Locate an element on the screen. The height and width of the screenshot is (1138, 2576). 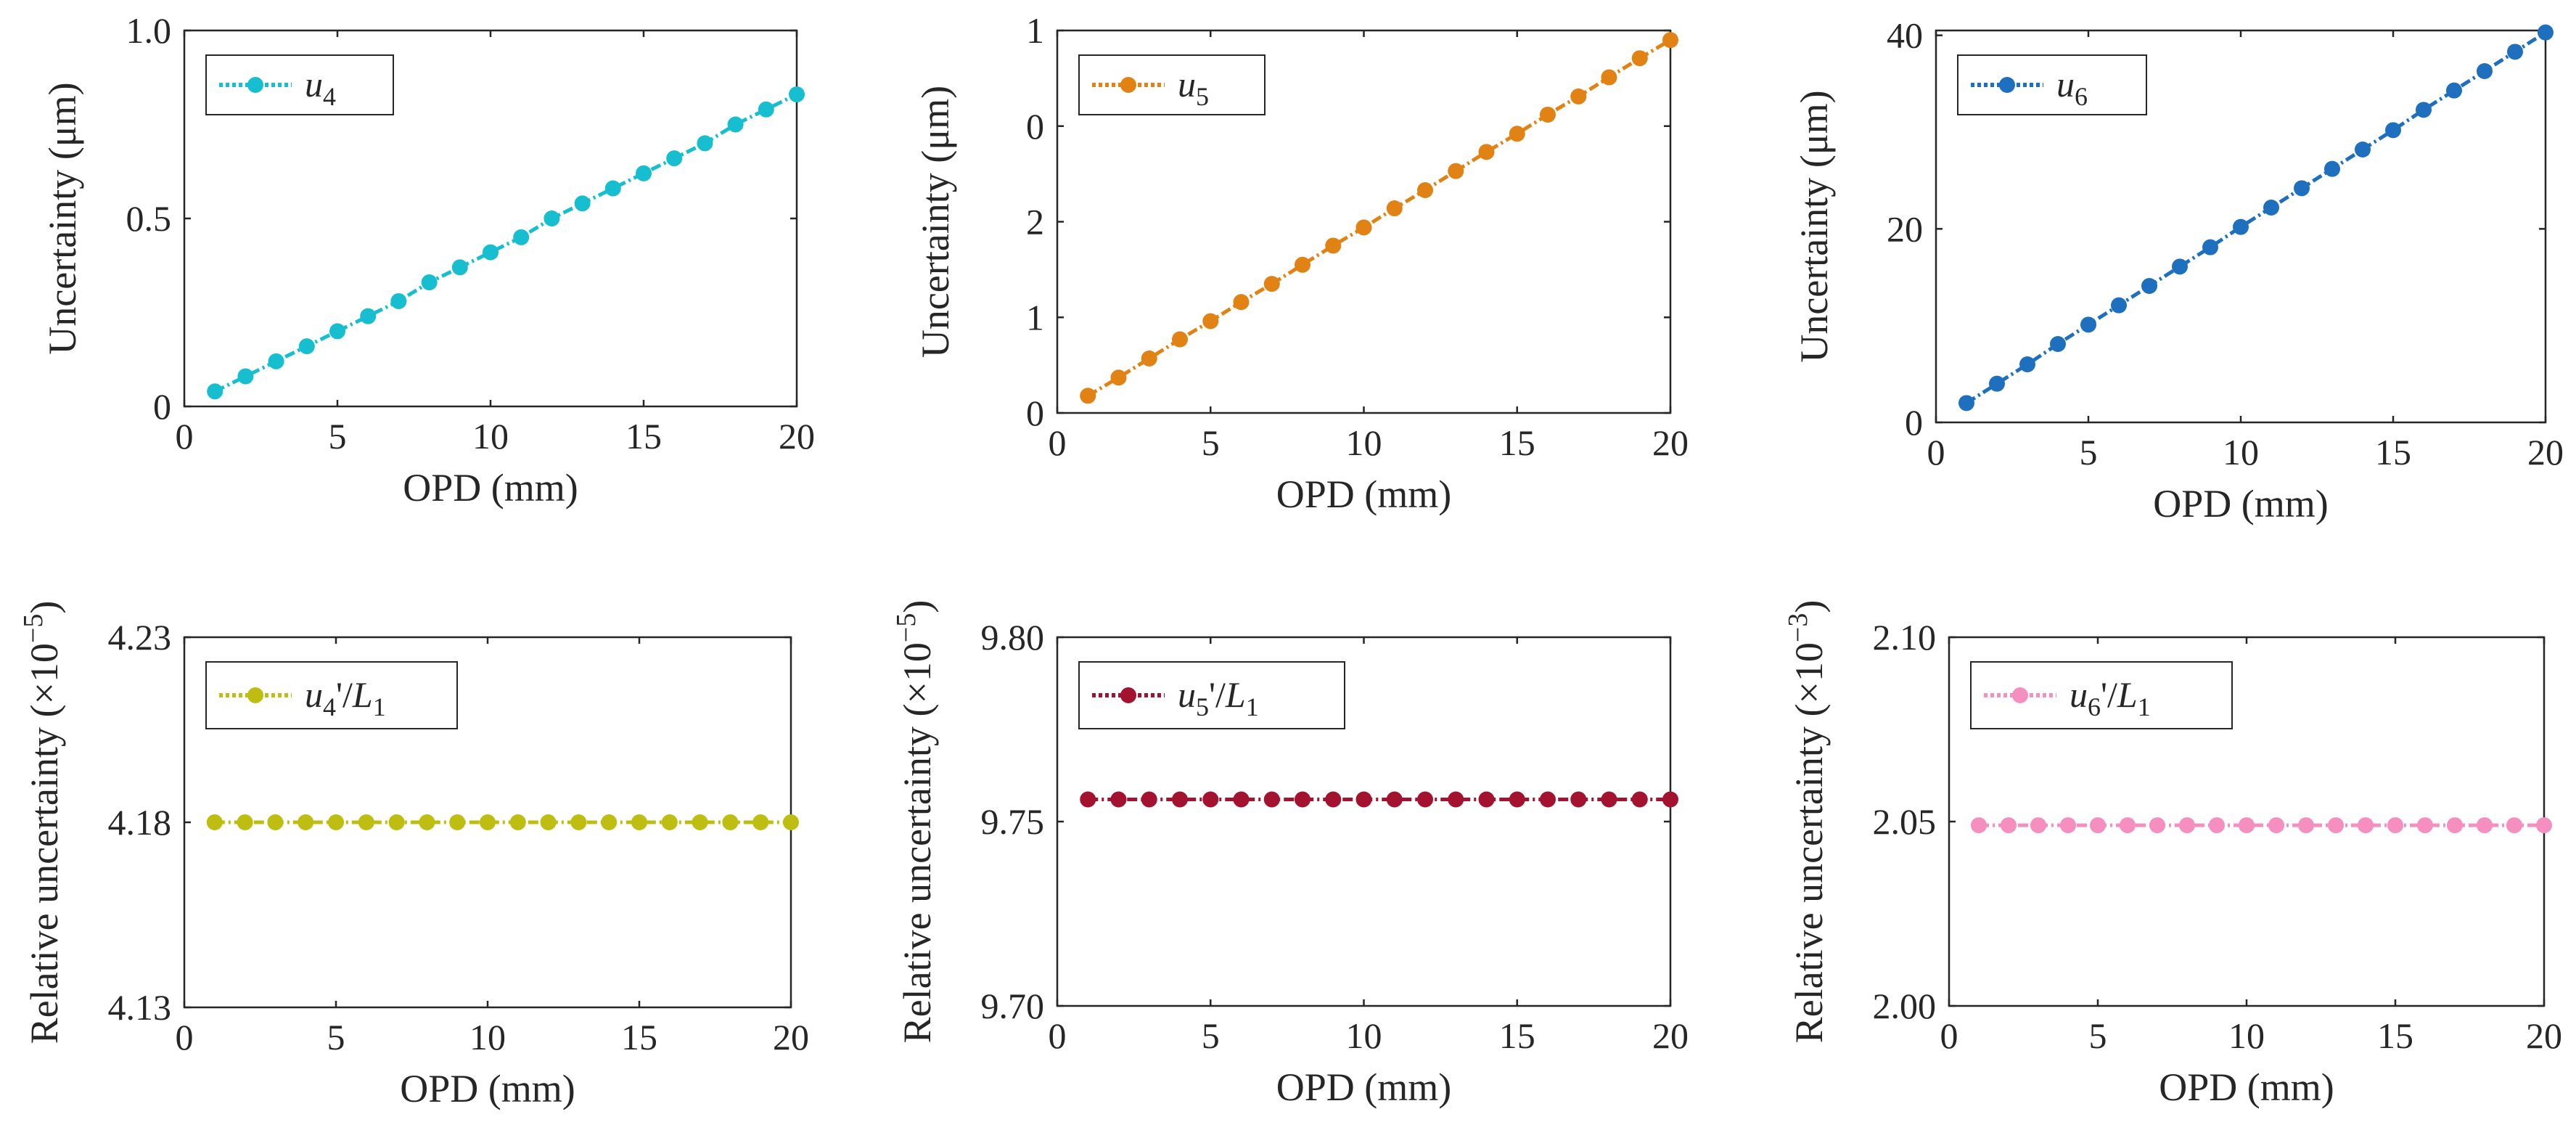
legend-label: u6'/L1 is located at coordinates (2110, 697).